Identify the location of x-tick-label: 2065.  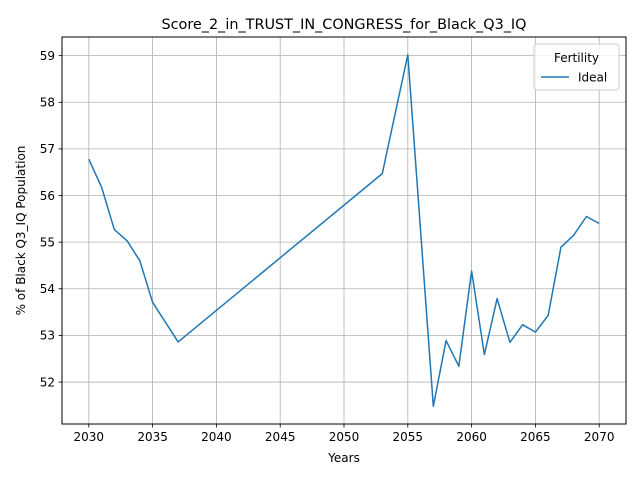
(535, 437).